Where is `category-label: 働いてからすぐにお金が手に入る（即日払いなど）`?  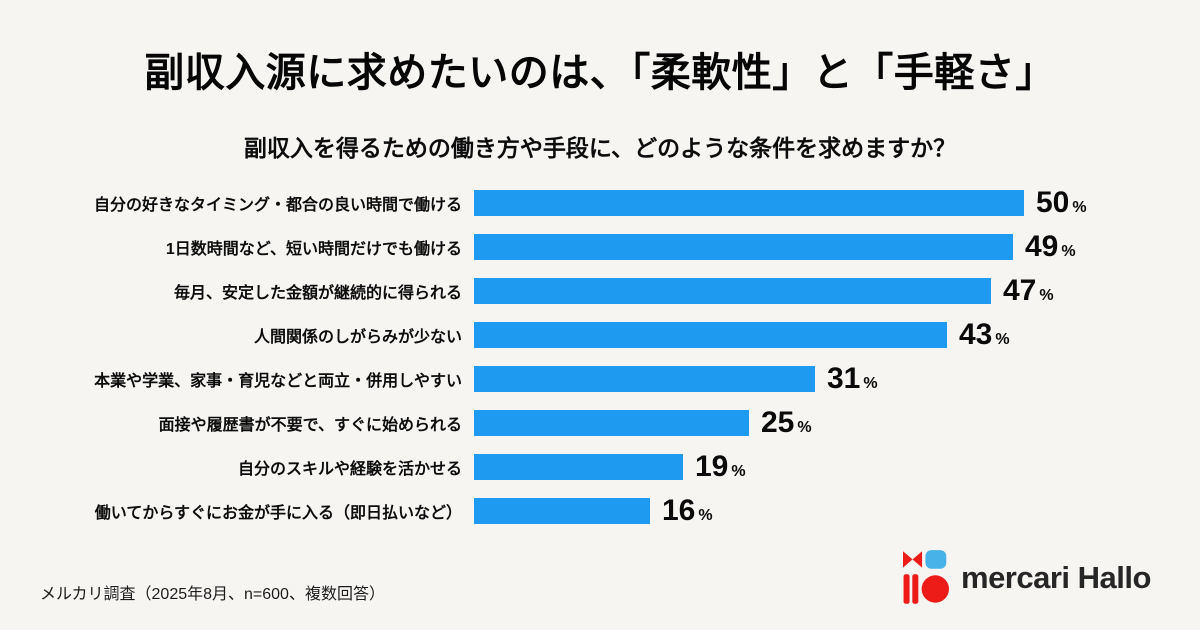
category-label: 働いてからすぐにお金が手に入る（即日払いなど） is located at coordinates (278, 513).